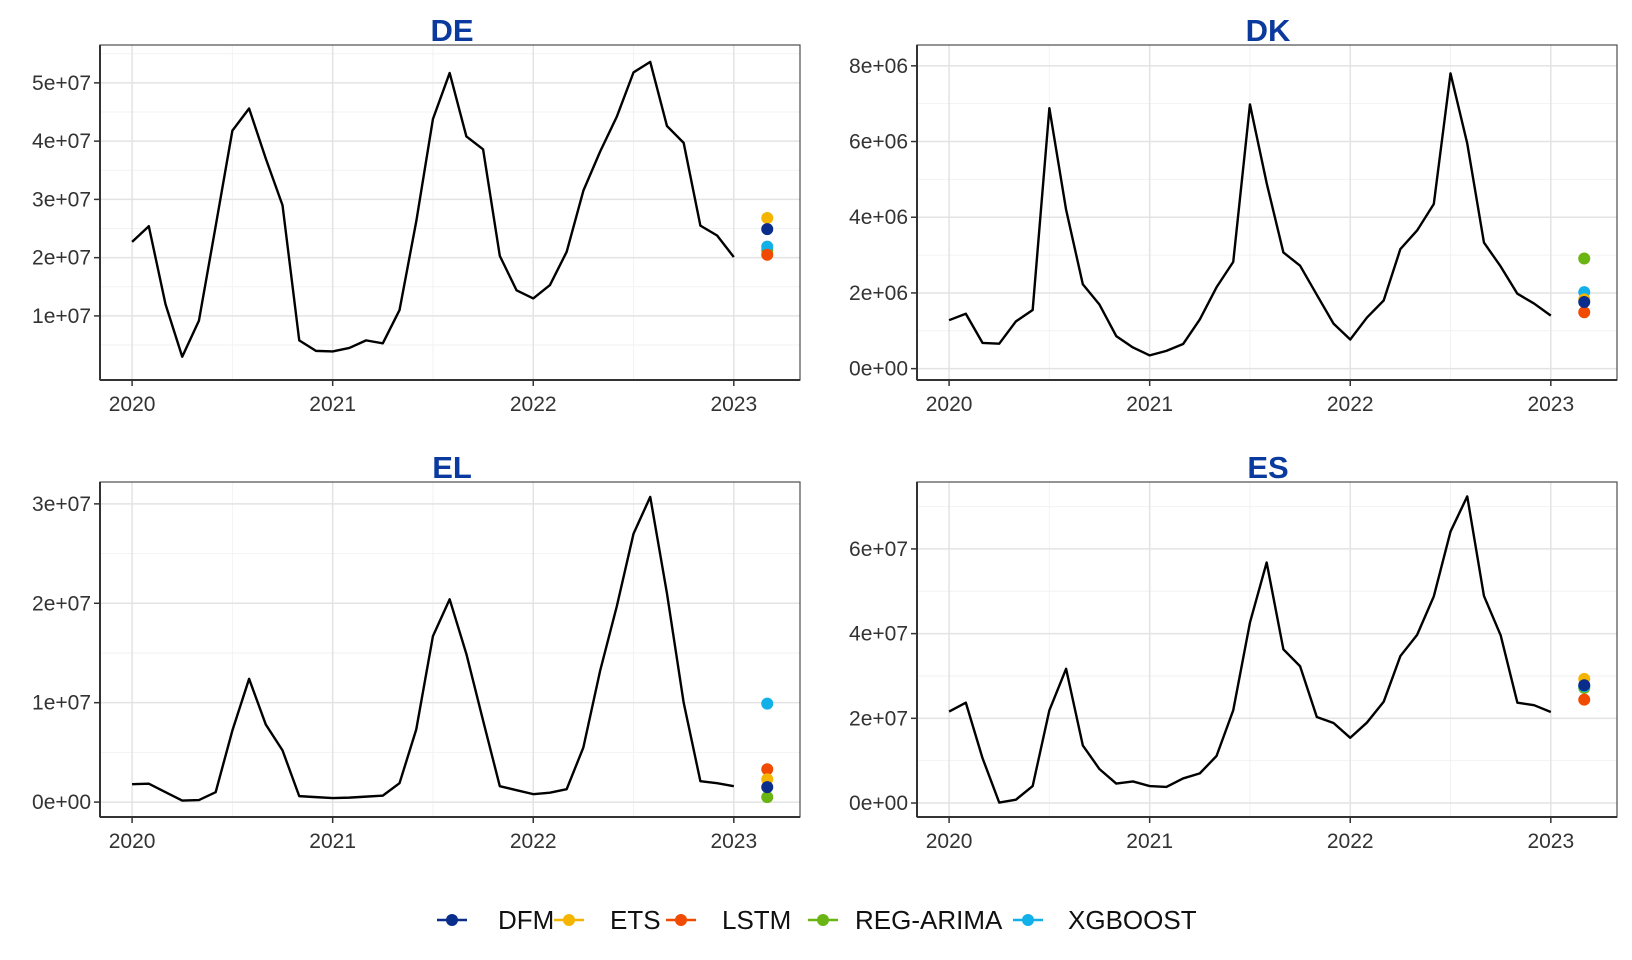 The width and height of the screenshot is (1632, 960). I want to click on y-tick-label: 5e+07, so click(61, 83).